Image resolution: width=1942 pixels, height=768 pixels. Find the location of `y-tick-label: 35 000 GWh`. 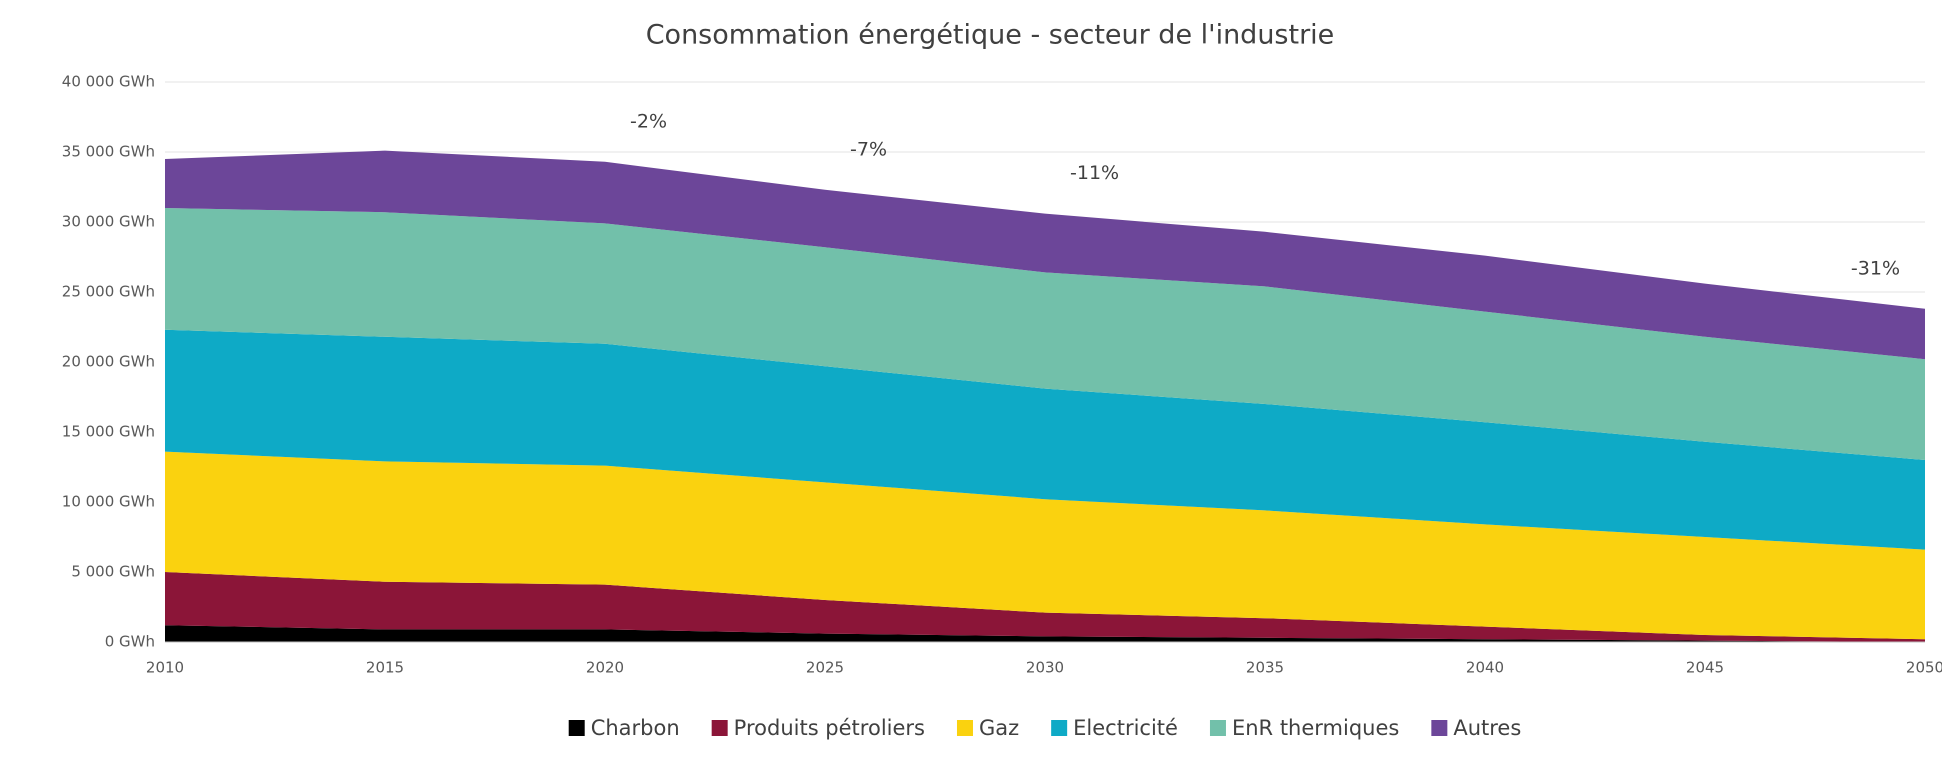

y-tick-label: 35 000 GWh is located at coordinates (108, 152).